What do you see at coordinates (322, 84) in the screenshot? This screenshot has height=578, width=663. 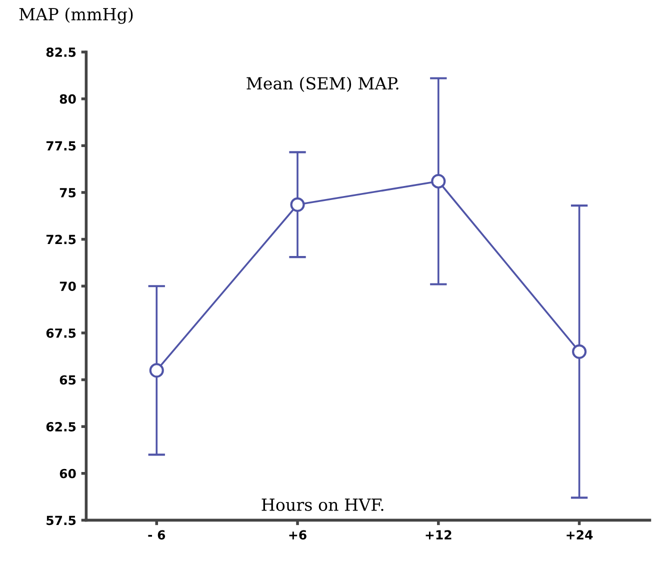 I see `annotation: Mean (SEM) MAP.` at bounding box center [322, 84].